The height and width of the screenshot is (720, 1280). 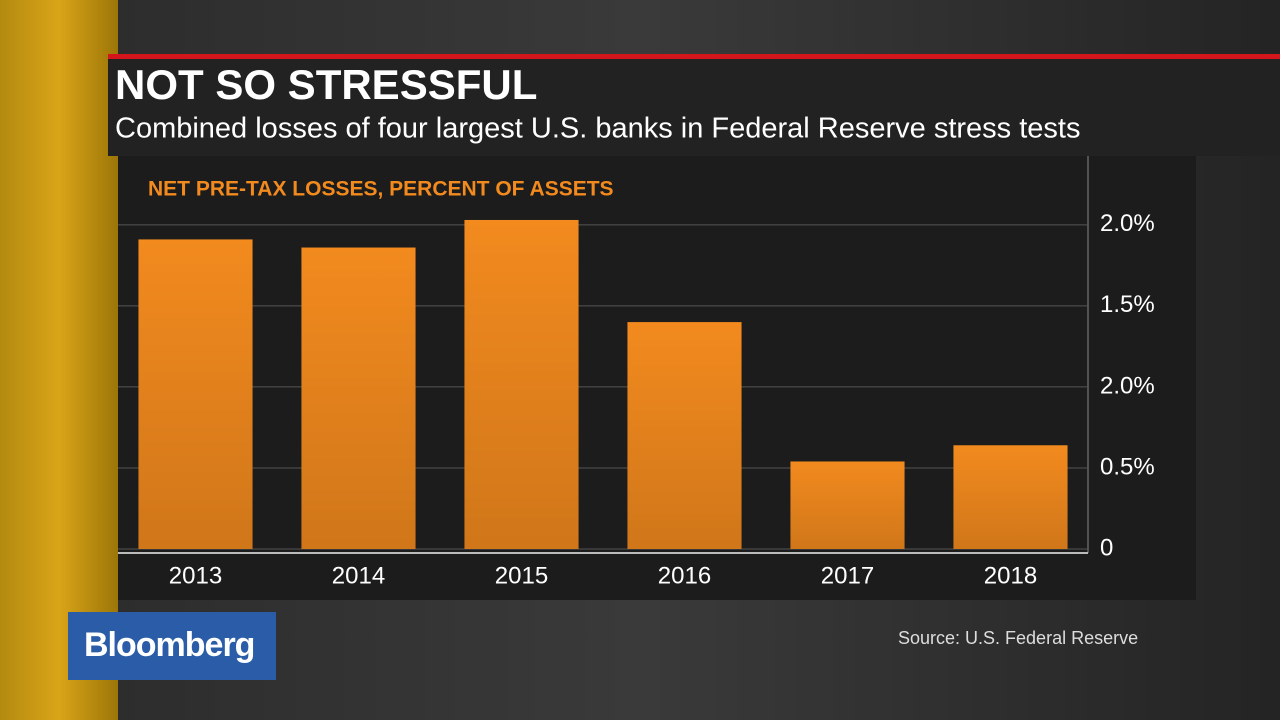 What do you see at coordinates (1106, 547) in the screenshot?
I see `y-tick-label: 0` at bounding box center [1106, 547].